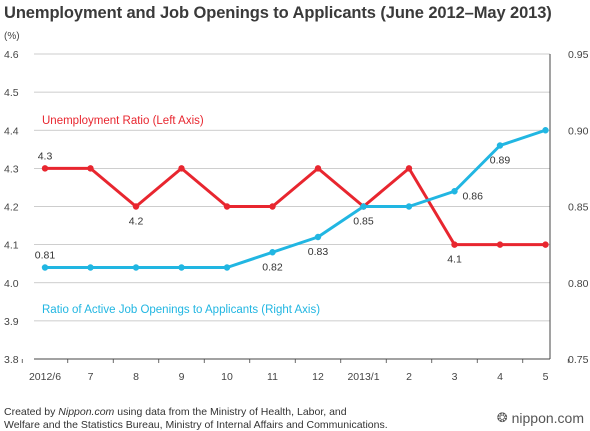  What do you see at coordinates (45, 156) in the screenshot?
I see `data-label: 4.3` at bounding box center [45, 156].